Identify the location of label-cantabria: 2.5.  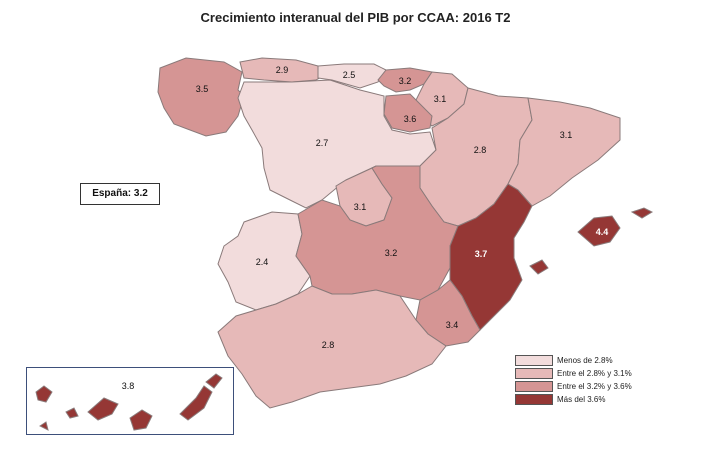
(349, 75).